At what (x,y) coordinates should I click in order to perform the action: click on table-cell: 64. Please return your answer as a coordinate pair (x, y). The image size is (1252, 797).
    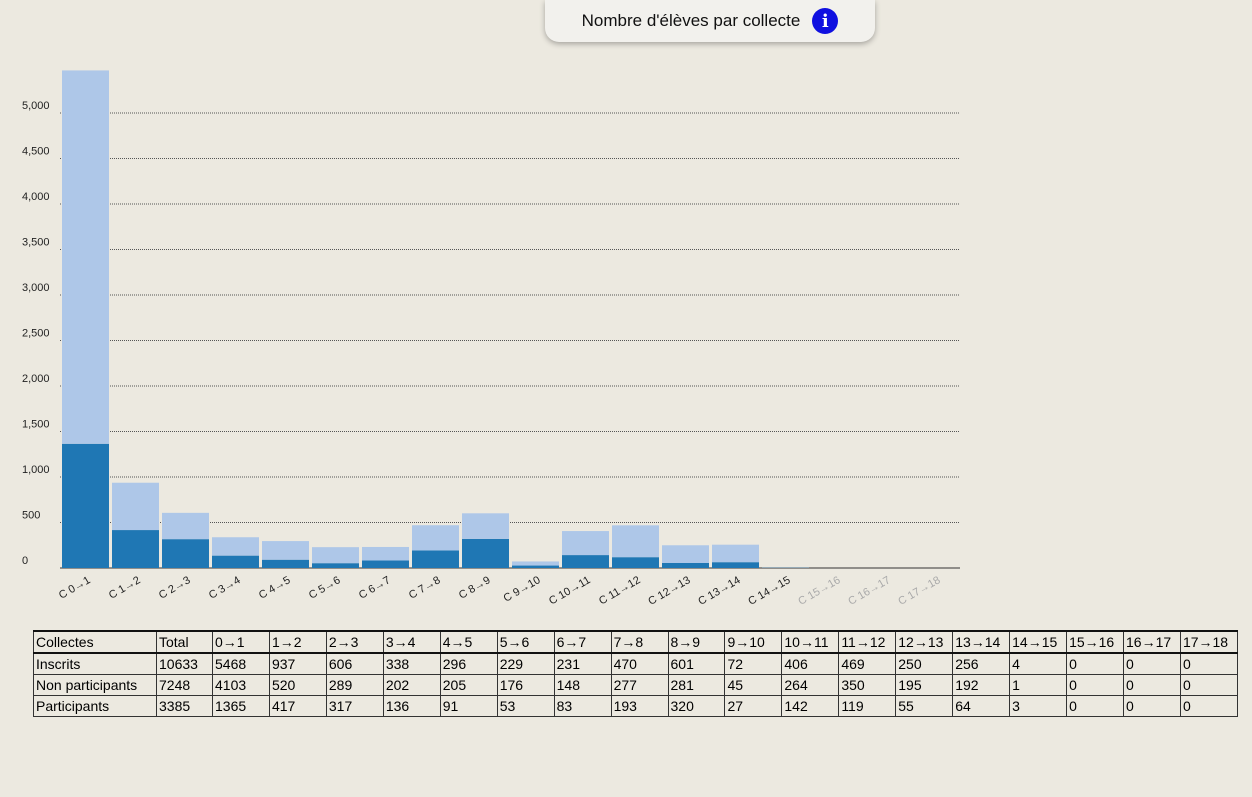
    Looking at the image, I should click on (981, 706).